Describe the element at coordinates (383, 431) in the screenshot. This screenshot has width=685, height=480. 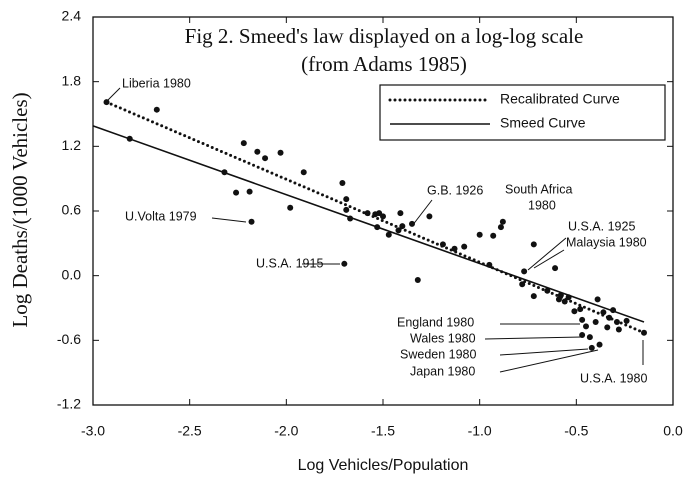
I see `x-tick-label: -1.5` at that location.